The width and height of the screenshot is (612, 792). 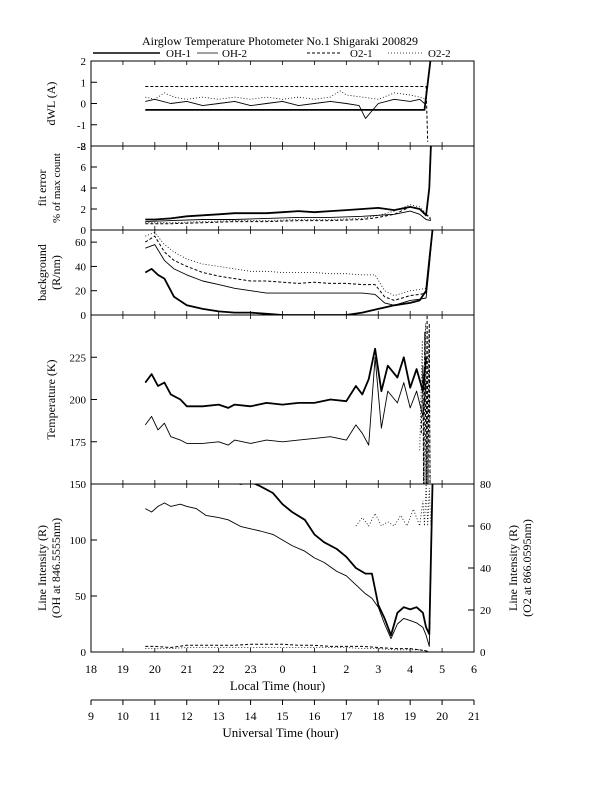 I want to click on fiterror-series, so click(x=288, y=185).